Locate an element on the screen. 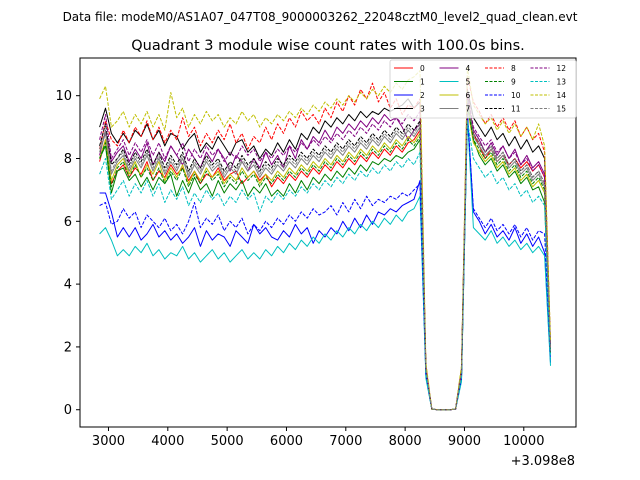 Image resolution: width=640 pixels, height=480 pixels. legend-label-13: 13 is located at coordinates (562, 82).